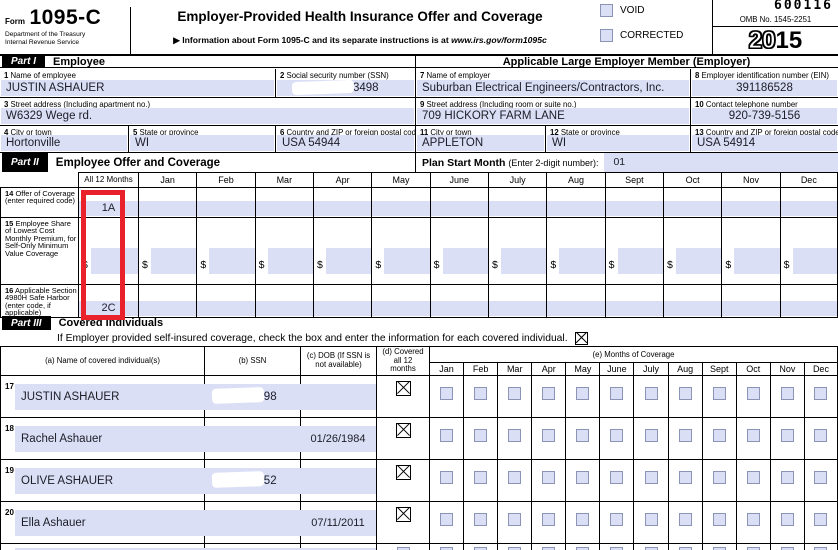  Describe the element at coordinates (480, 143) in the screenshot. I see `employer-city-value: APPLETON` at that location.